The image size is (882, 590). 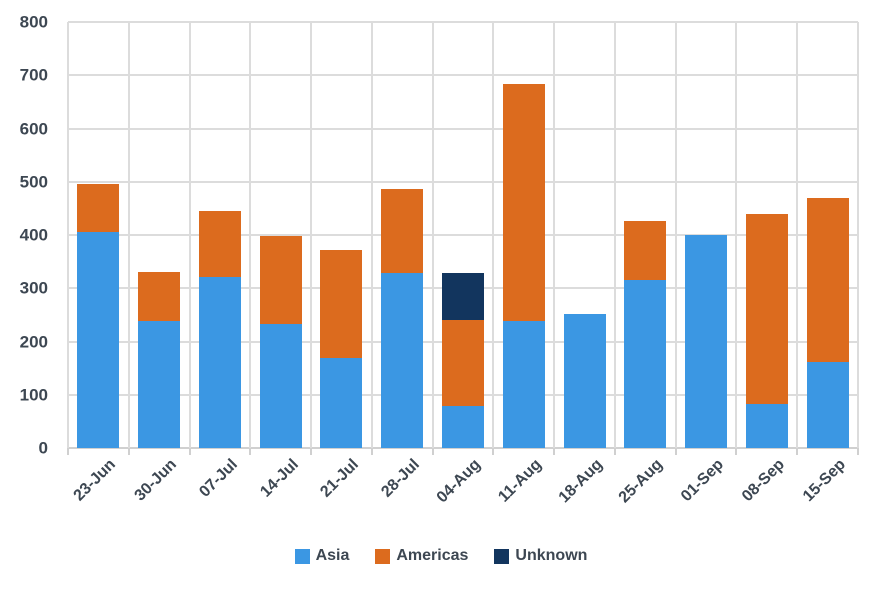 I want to click on legend-label-unknown: Unknown, so click(x=551, y=555).